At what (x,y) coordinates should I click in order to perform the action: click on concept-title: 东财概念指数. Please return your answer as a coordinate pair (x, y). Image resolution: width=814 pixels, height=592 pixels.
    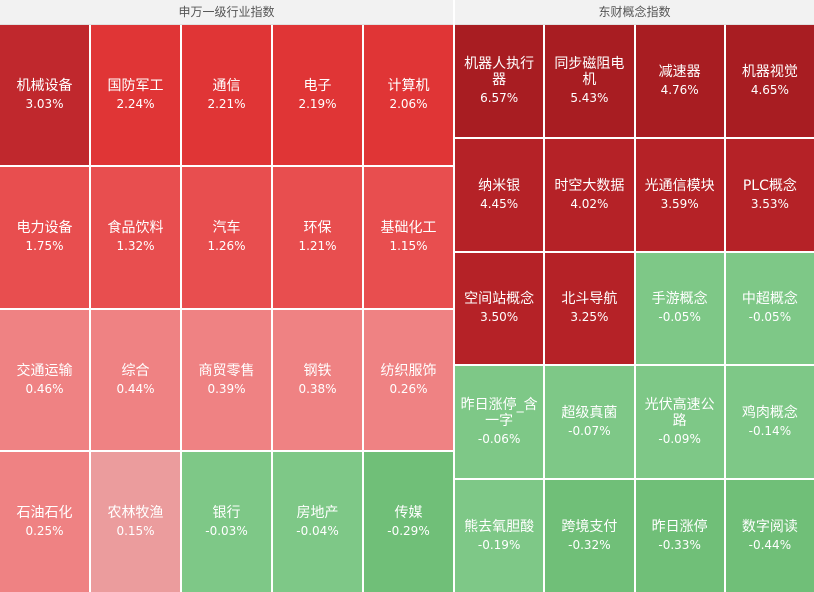
    Looking at the image, I should click on (634, 12).